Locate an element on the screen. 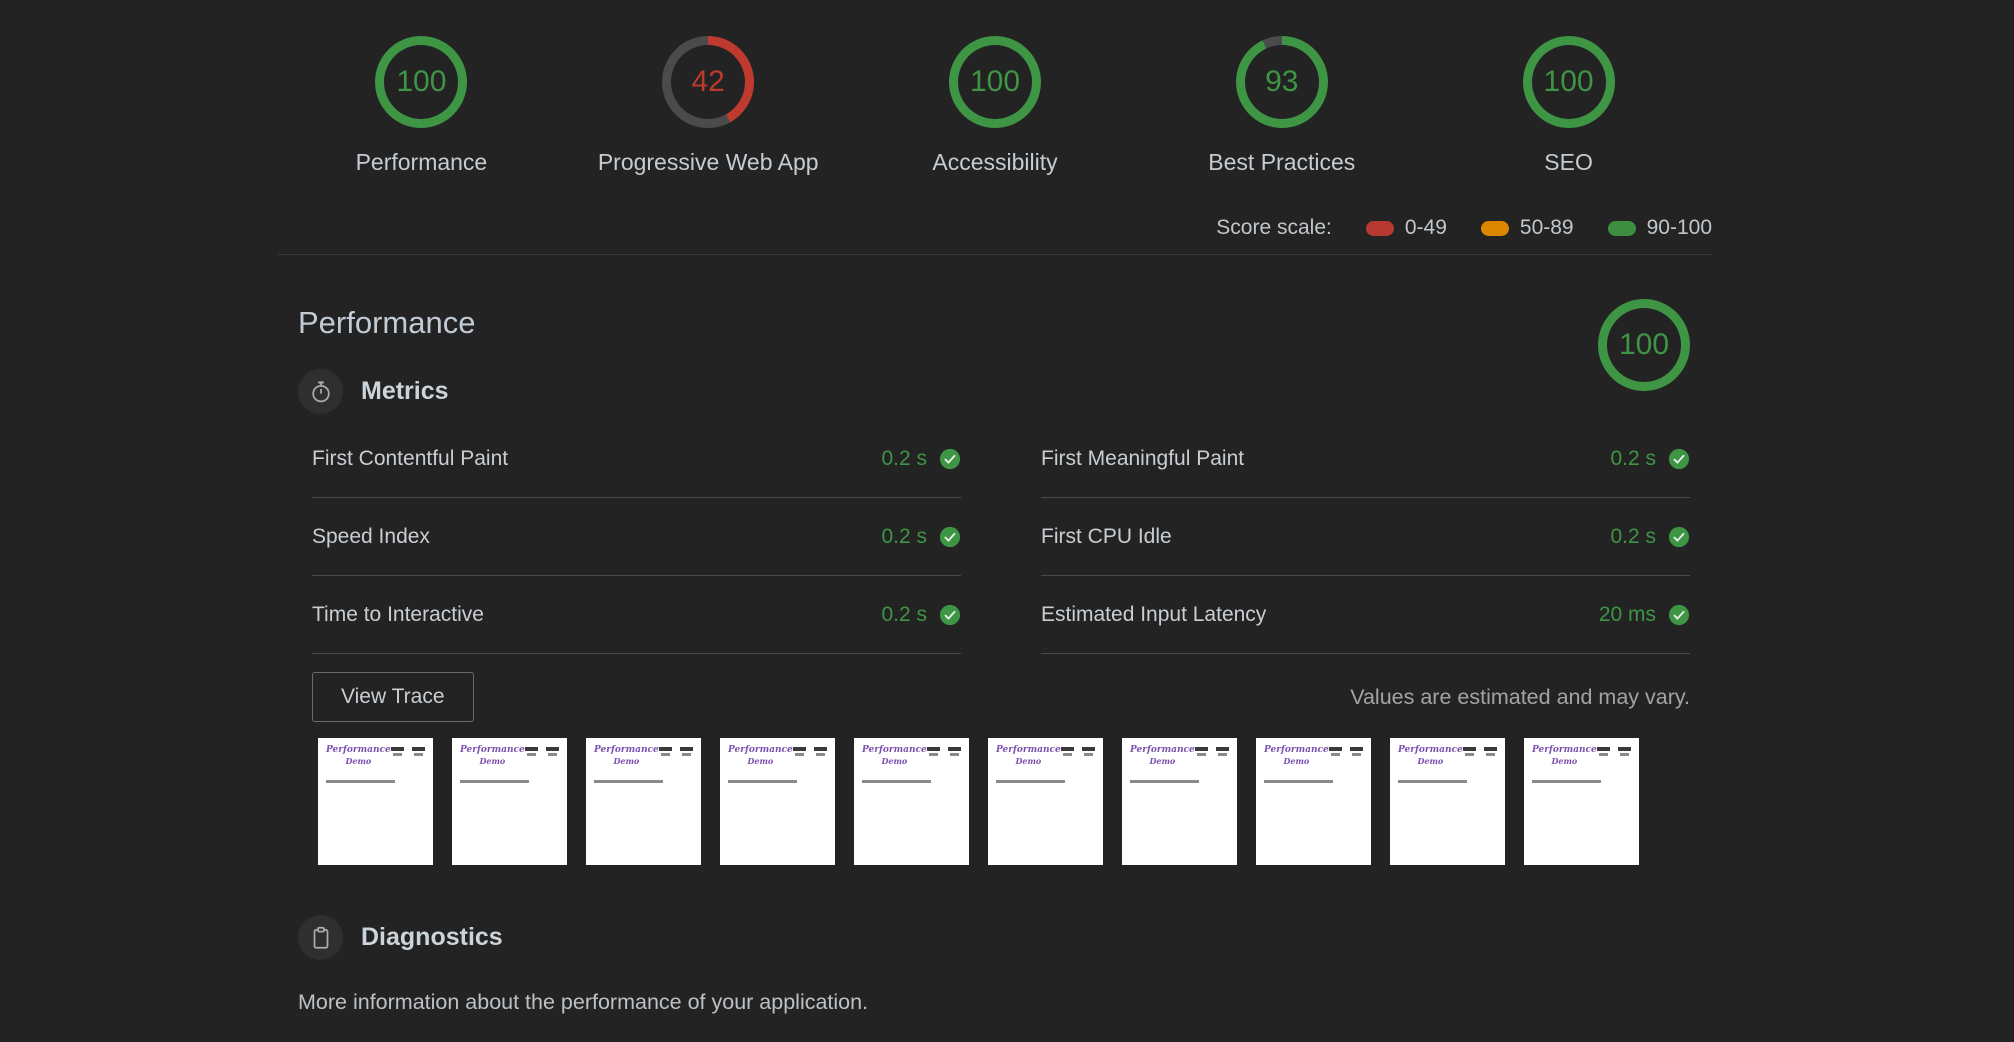 The width and height of the screenshot is (2014, 1042). score-range-0-49: 0-49 is located at coordinates (1406, 228).